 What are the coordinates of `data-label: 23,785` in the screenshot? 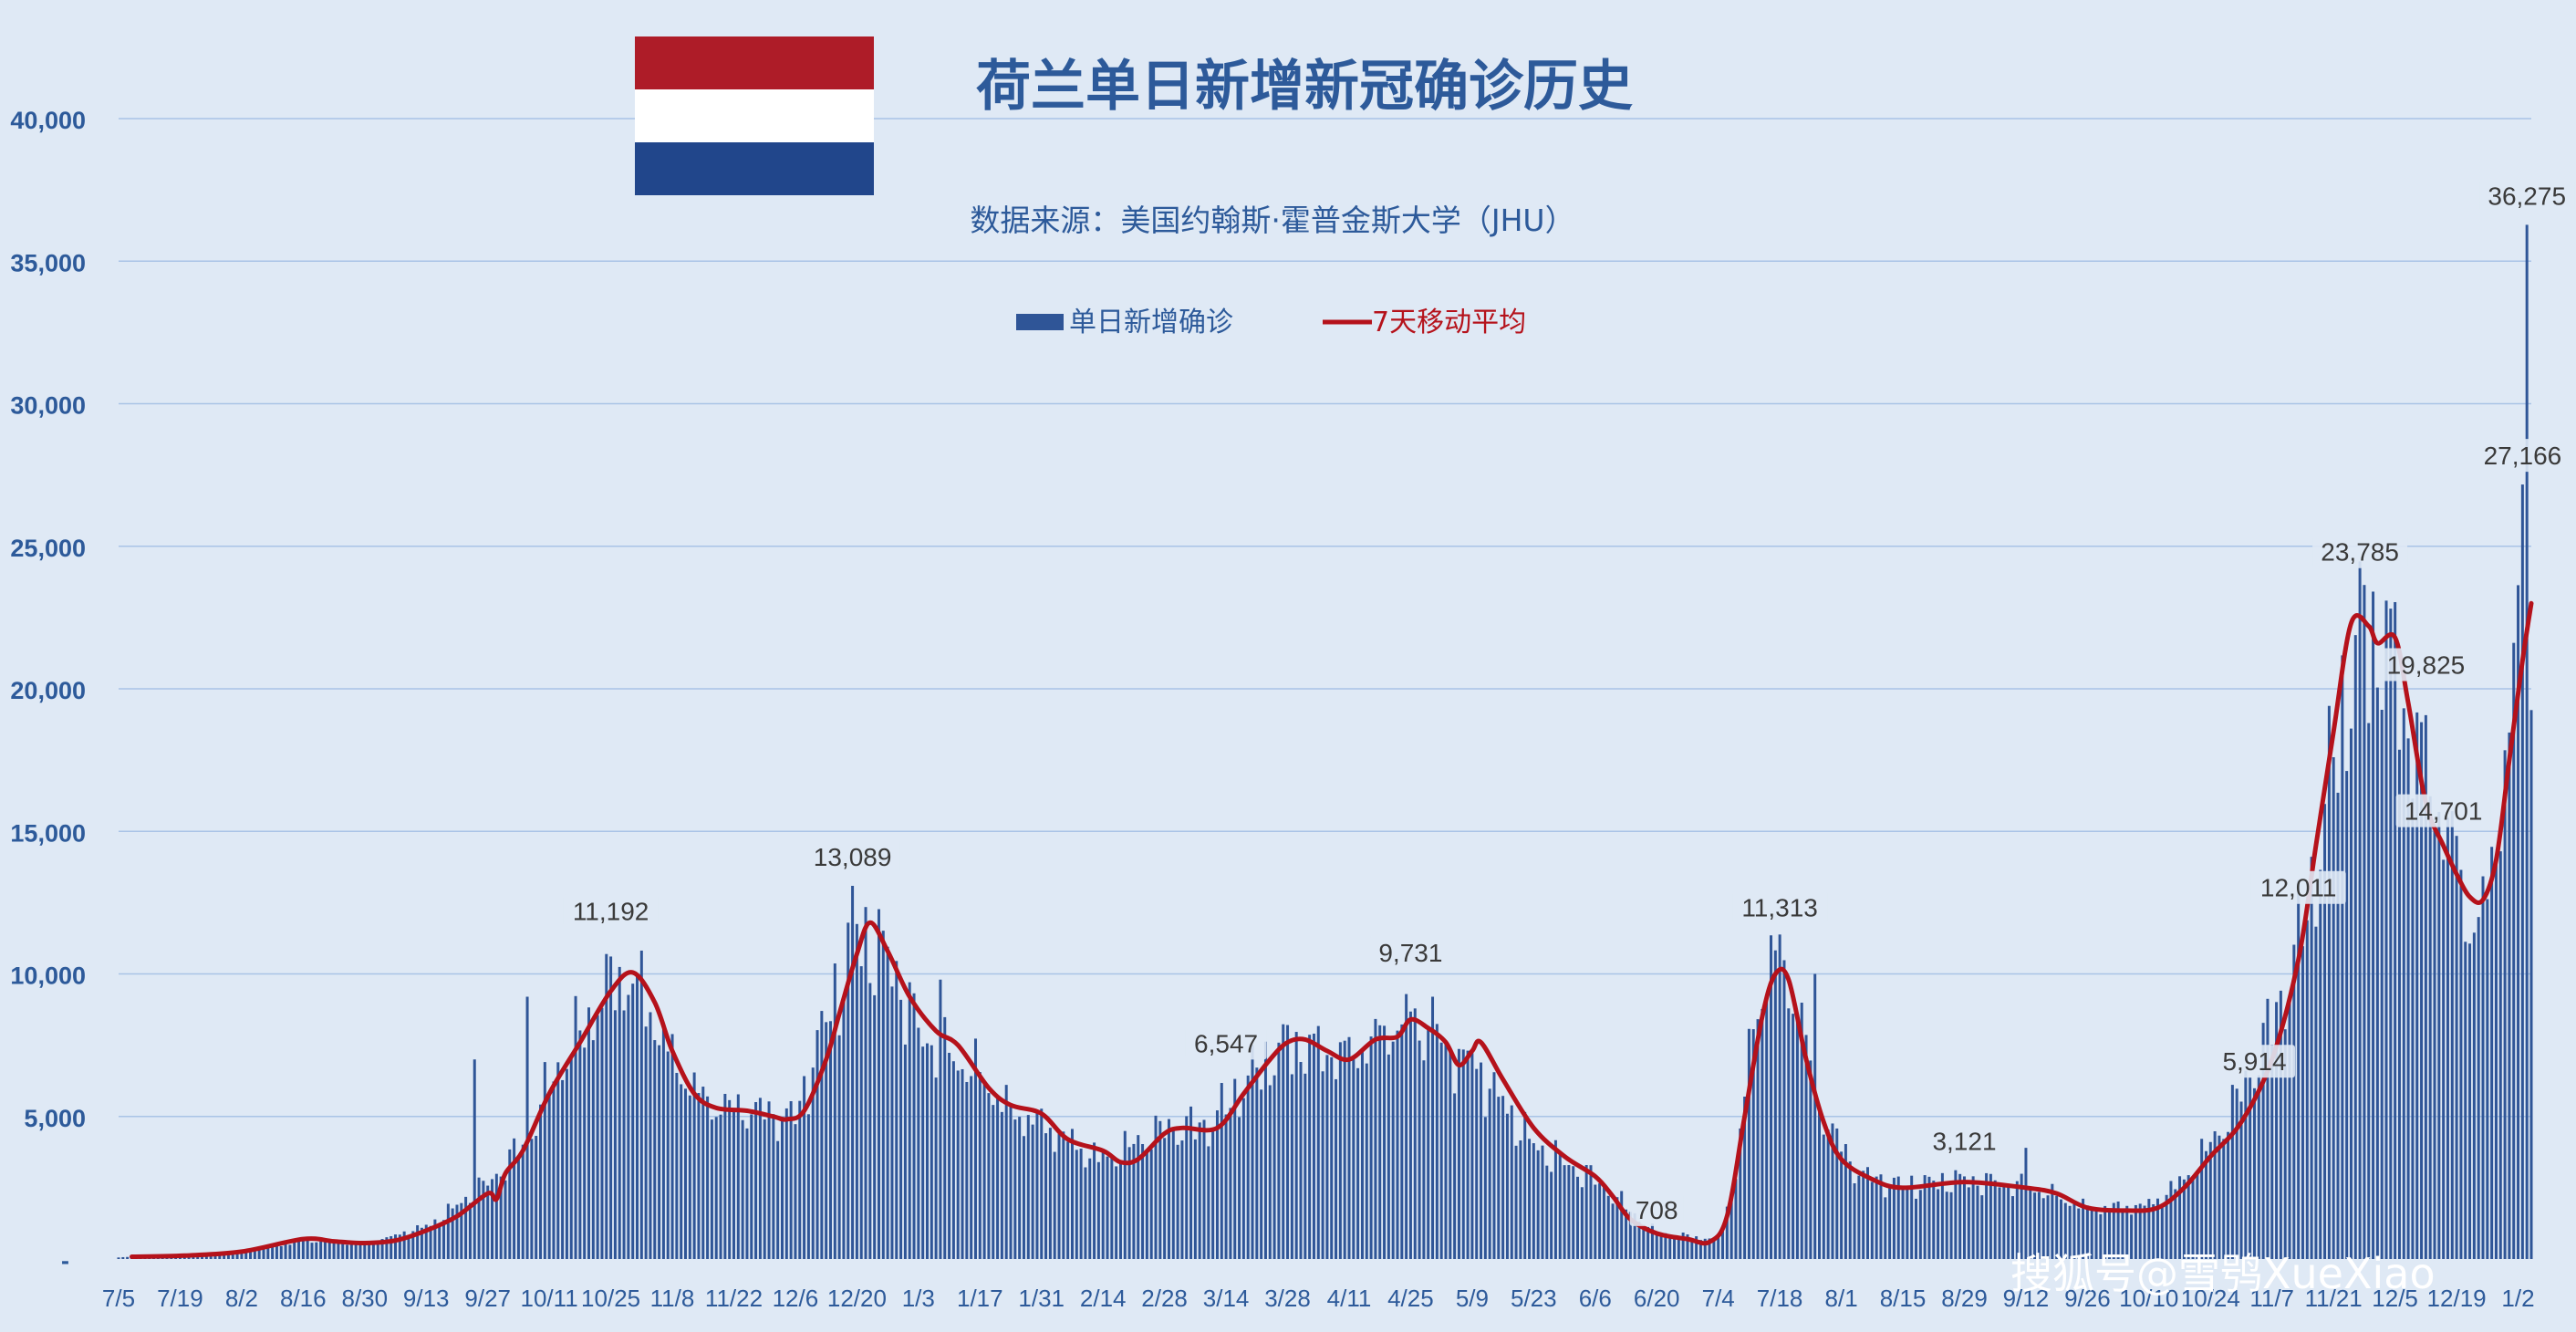 It's located at (2360, 552).